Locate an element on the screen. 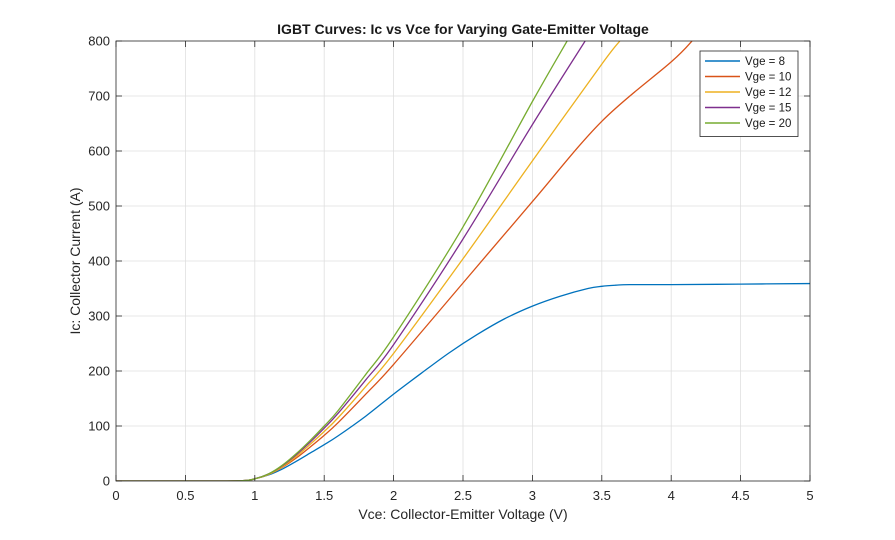 This screenshot has height=540, width=895. legend-label: Vge = 8 is located at coordinates (765, 62).